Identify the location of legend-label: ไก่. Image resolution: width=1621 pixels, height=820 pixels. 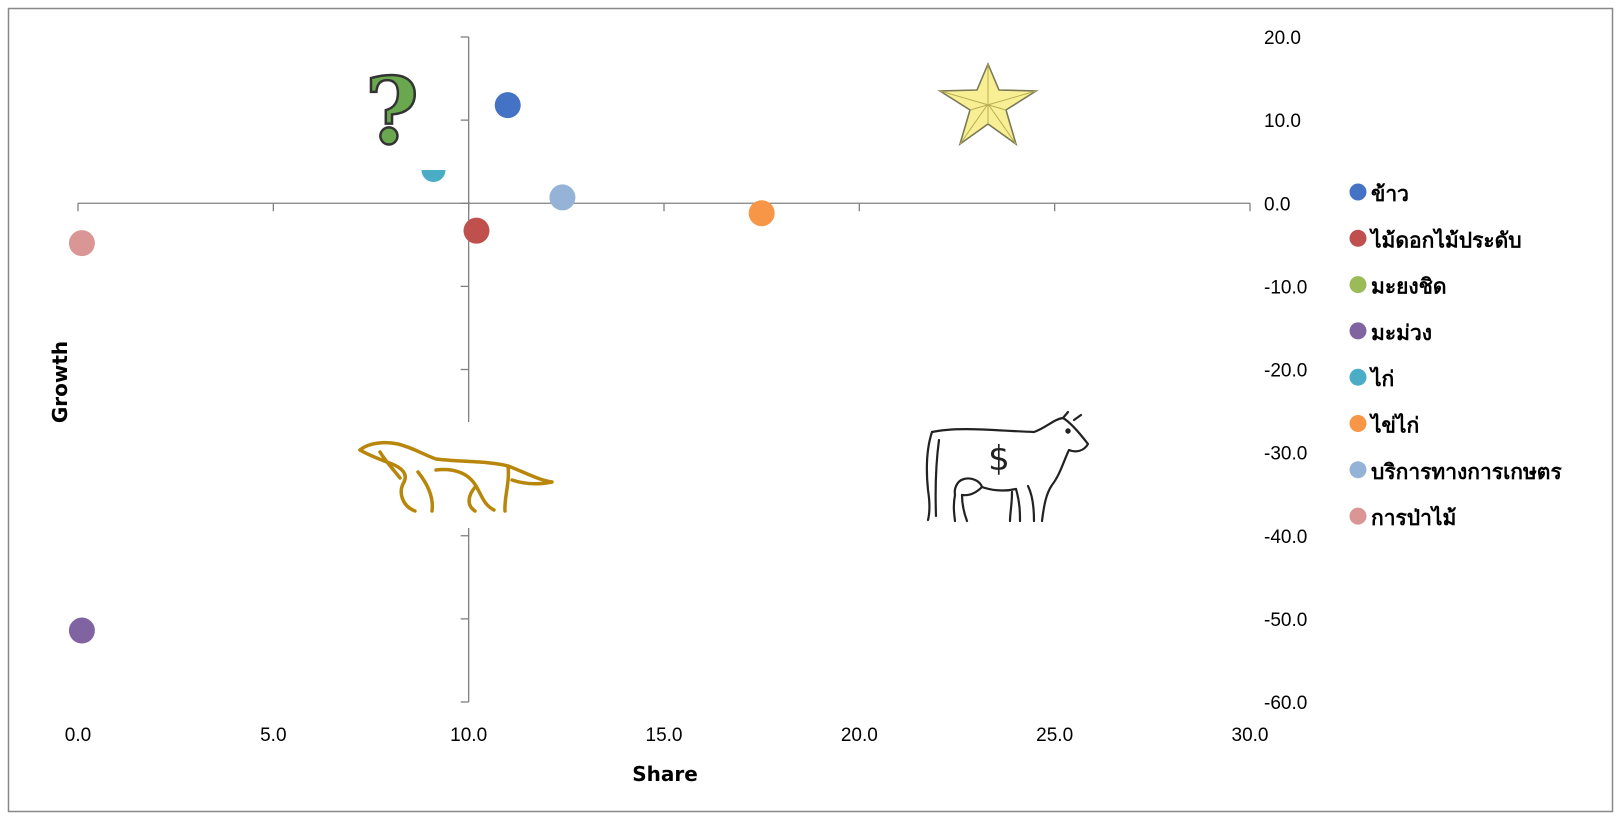
(1381, 378).